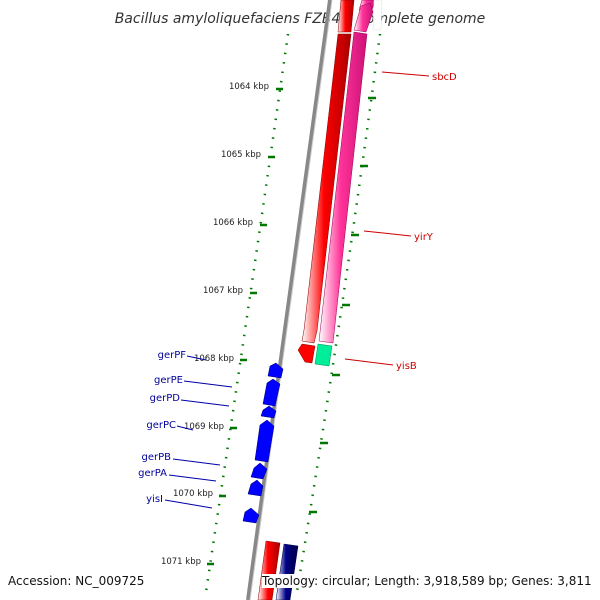 The height and width of the screenshot is (600, 600). Describe the element at coordinates (271, 392) in the screenshot. I see `gene-gerPE-arrow` at that location.